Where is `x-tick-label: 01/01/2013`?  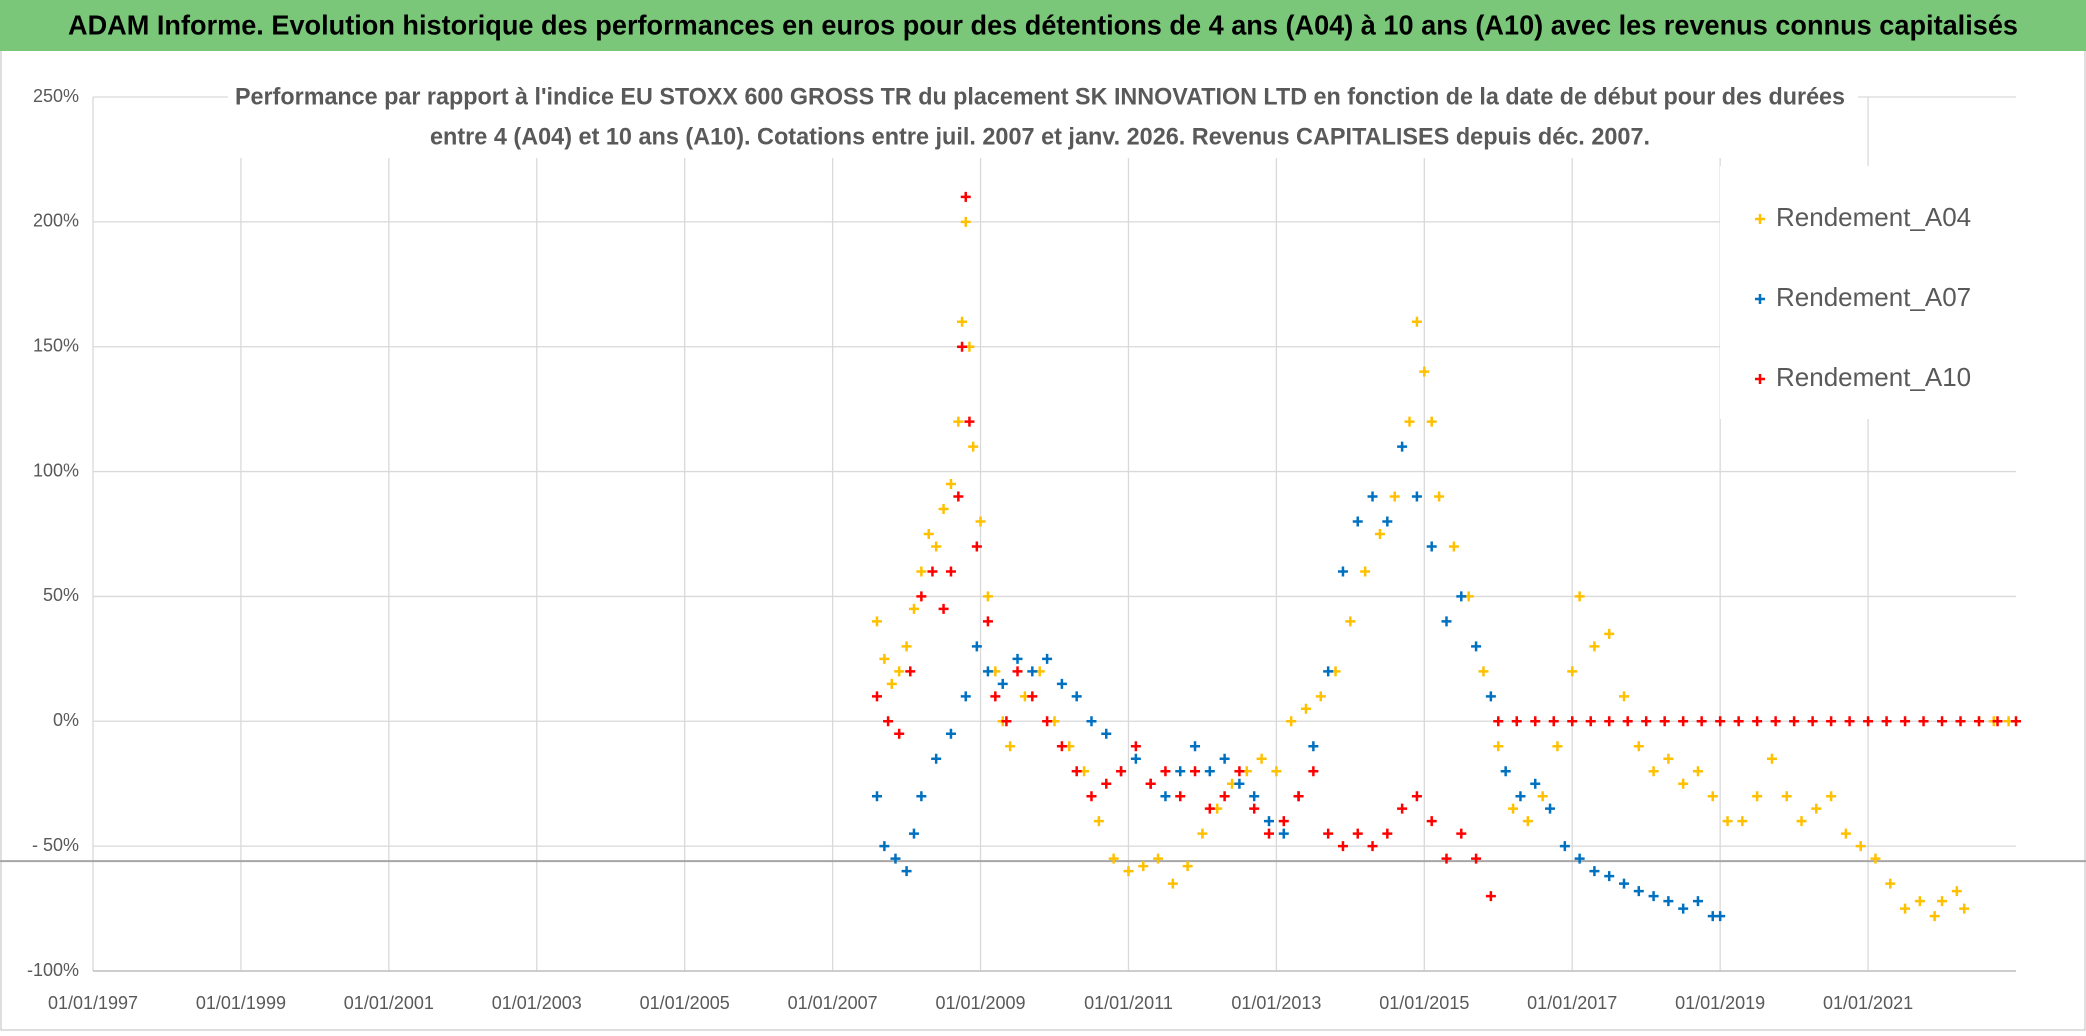 x-tick-label: 01/01/2013 is located at coordinates (1276, 1003).